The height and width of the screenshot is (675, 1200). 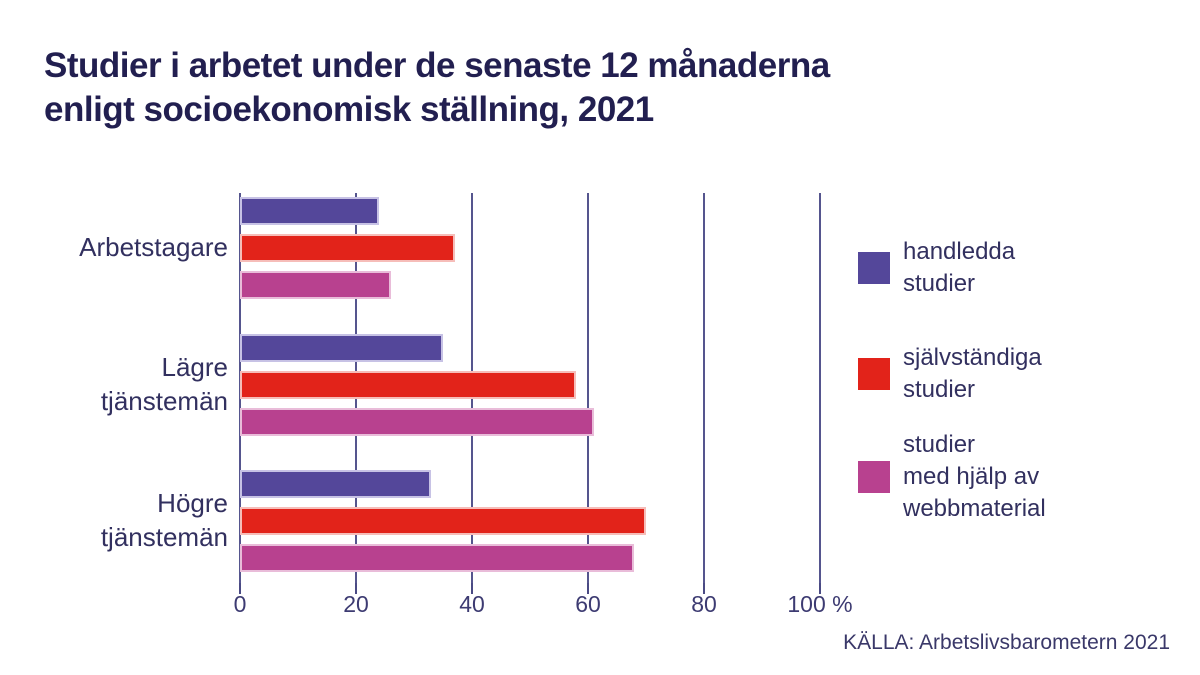 I want to click on axis-tick-label: 0, so click(x=240, y=604).